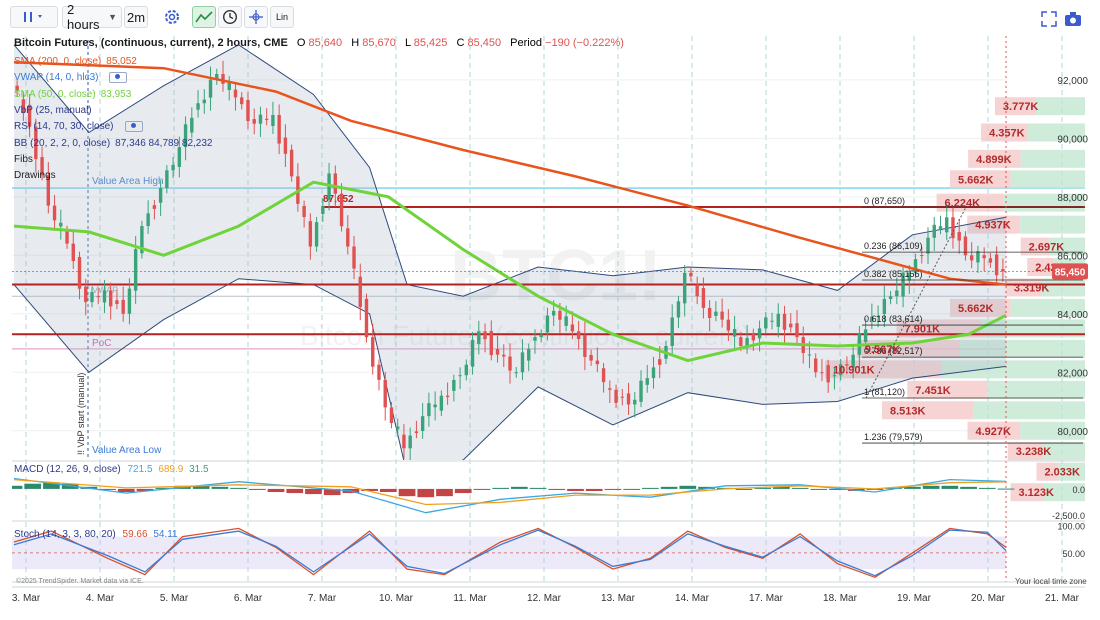 The image size is (1100, 620). I want to click on indicator-legend-item: SMA (50, 0, close) 83,953, so click(72, 94).